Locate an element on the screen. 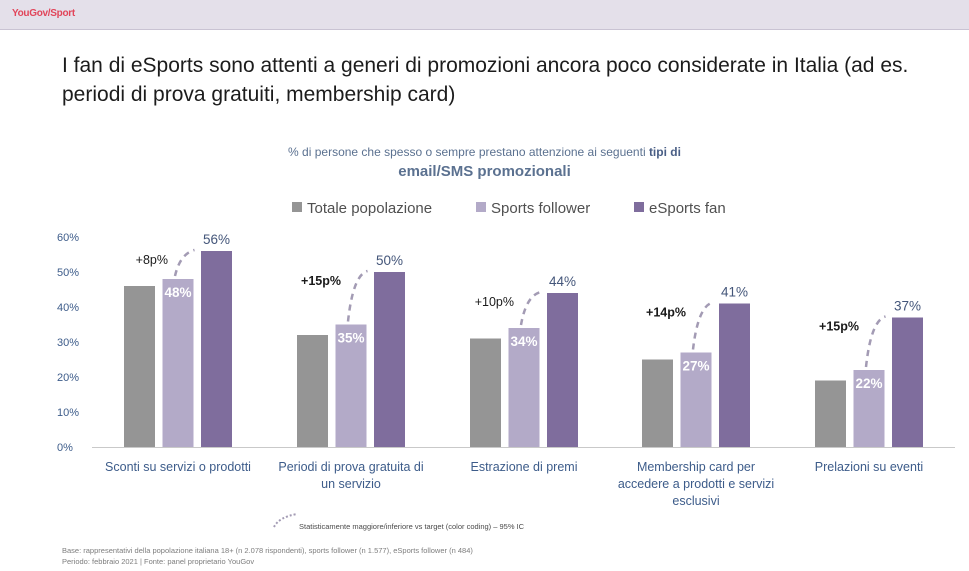 Image resolution: width=969 pixels, height=571 pixels. y-tick-label: 10% is located at coordinates (68, 413).